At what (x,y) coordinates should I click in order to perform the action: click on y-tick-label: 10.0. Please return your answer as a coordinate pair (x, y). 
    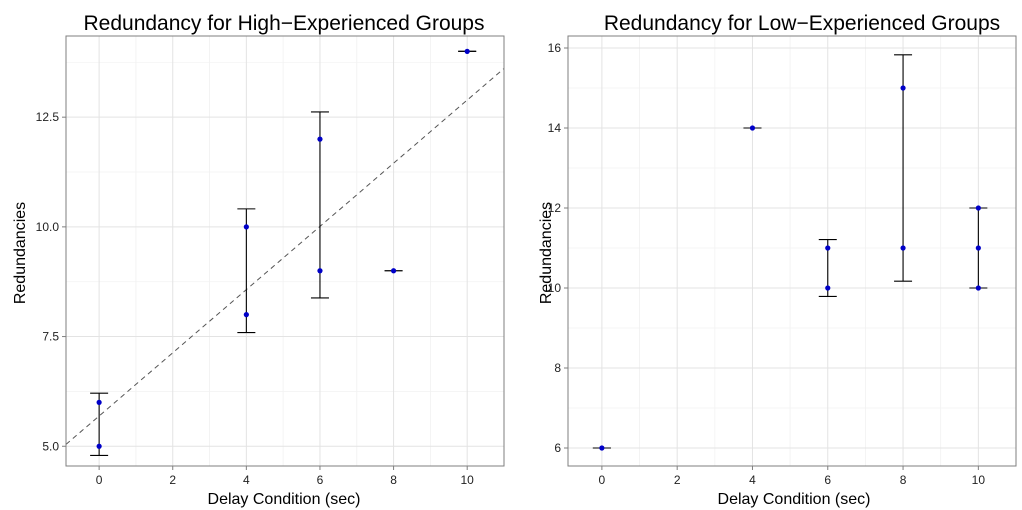
    Looking at the image, I should click on (48, 227).